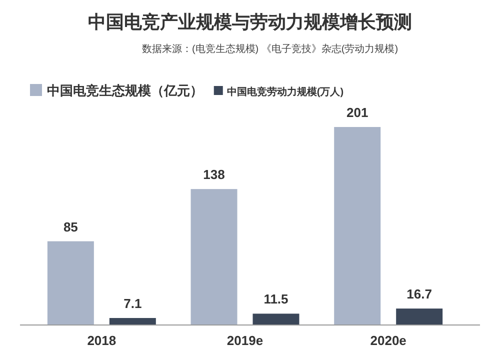  Describe the element at coordinates (70, 226) in the screenshot. I see `data-label: 85` at that location.